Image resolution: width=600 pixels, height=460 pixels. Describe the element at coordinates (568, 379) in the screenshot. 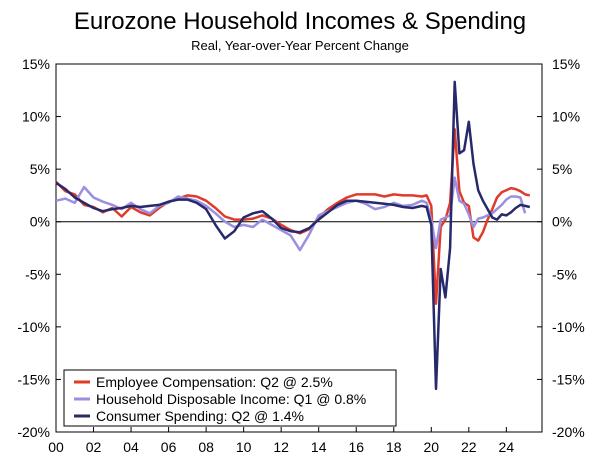

I see `y-tick-label-right: -15%` at that location.